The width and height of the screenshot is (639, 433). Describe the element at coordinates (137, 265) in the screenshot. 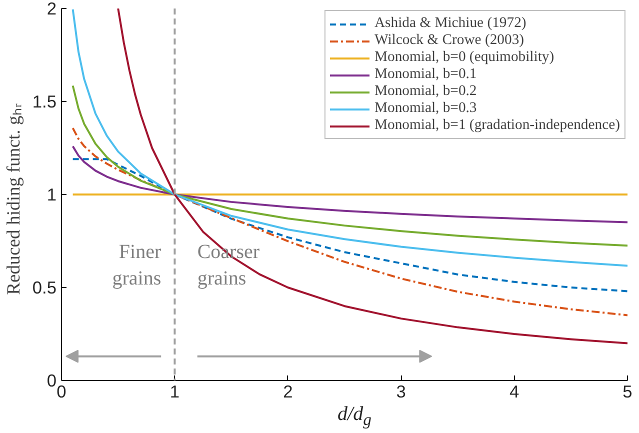

I see `annotation: Finer grains` at that location.